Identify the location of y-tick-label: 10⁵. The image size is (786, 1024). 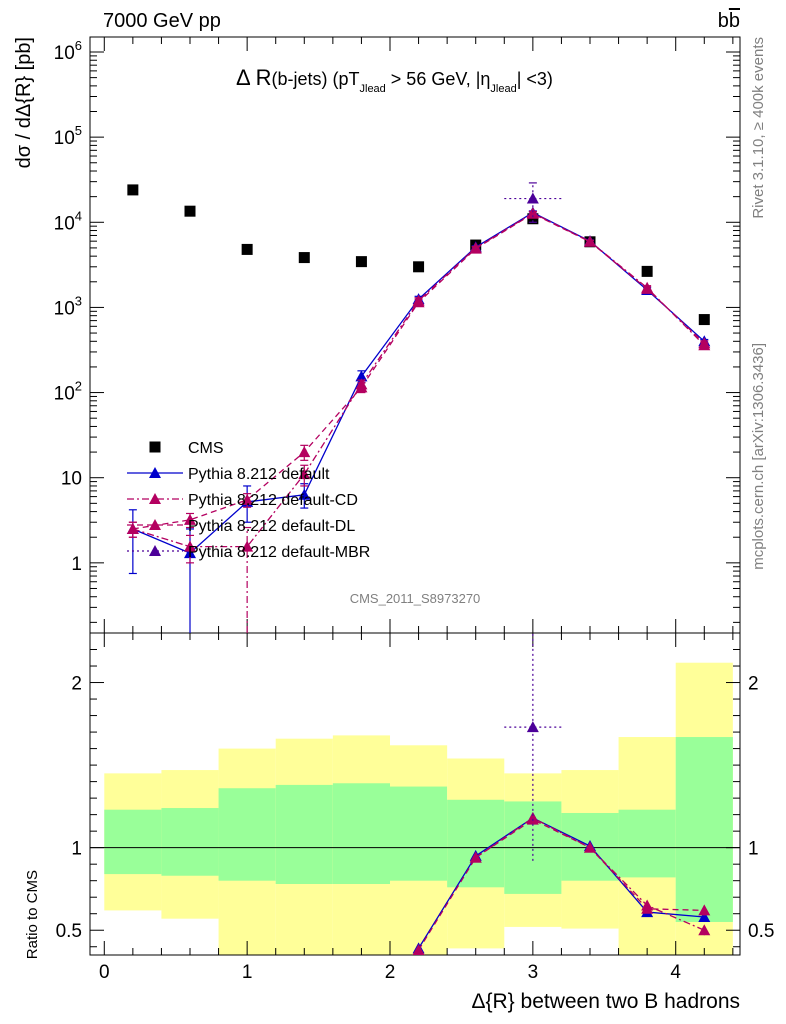
(68, 136).